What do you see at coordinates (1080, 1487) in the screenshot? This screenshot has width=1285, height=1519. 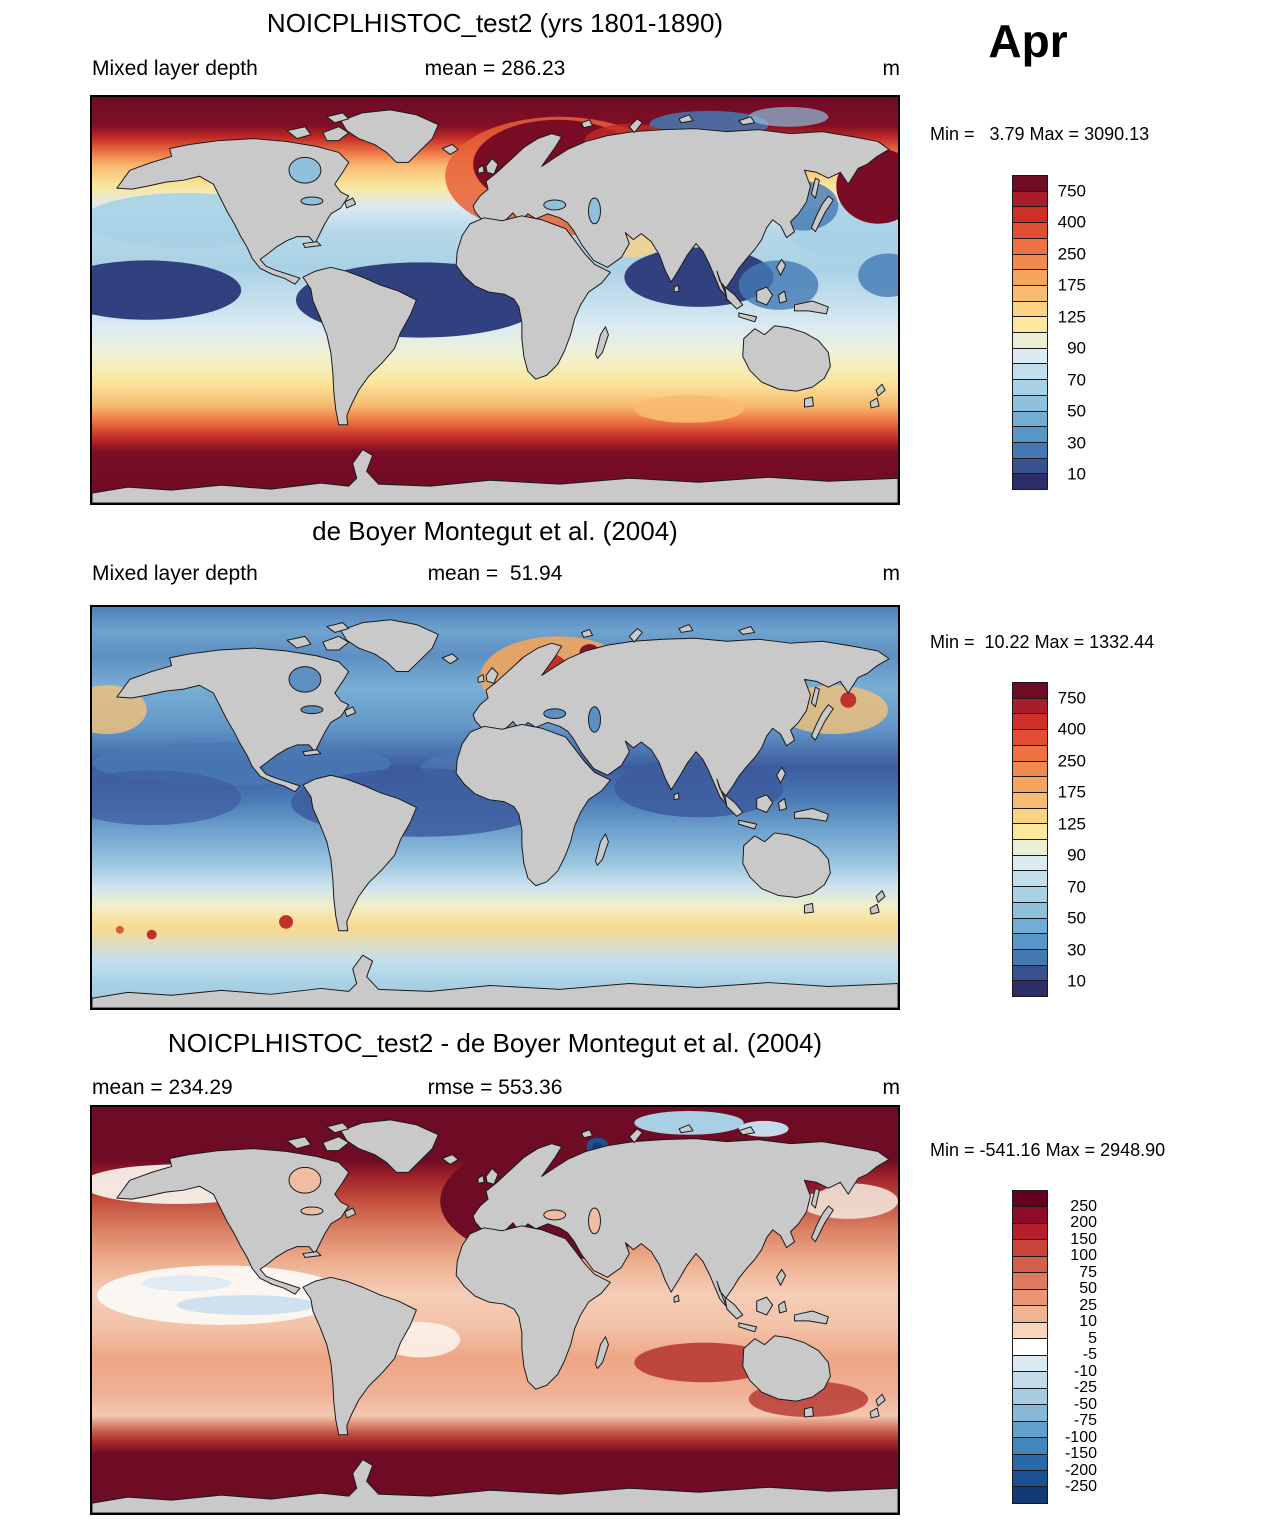 I see `colorbar-tick-label: -250` at bounding box center [1080, 1487].